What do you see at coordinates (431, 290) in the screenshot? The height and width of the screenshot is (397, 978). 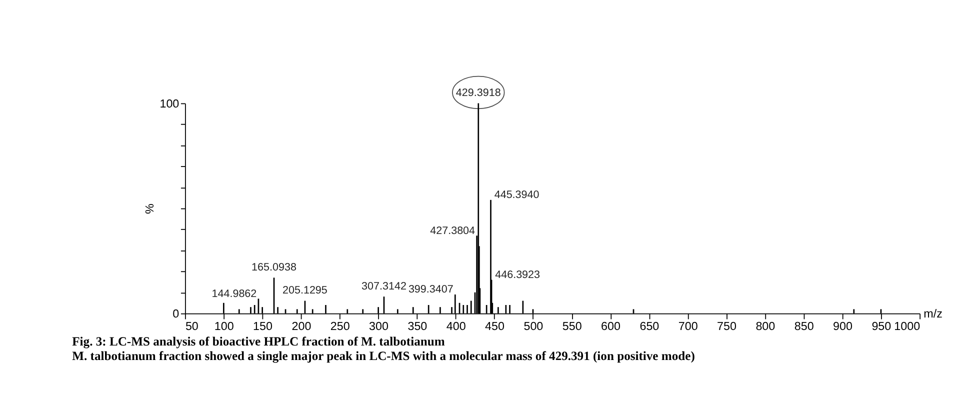 I see `annotation: 399.3407` at bounding box center [431, 290].